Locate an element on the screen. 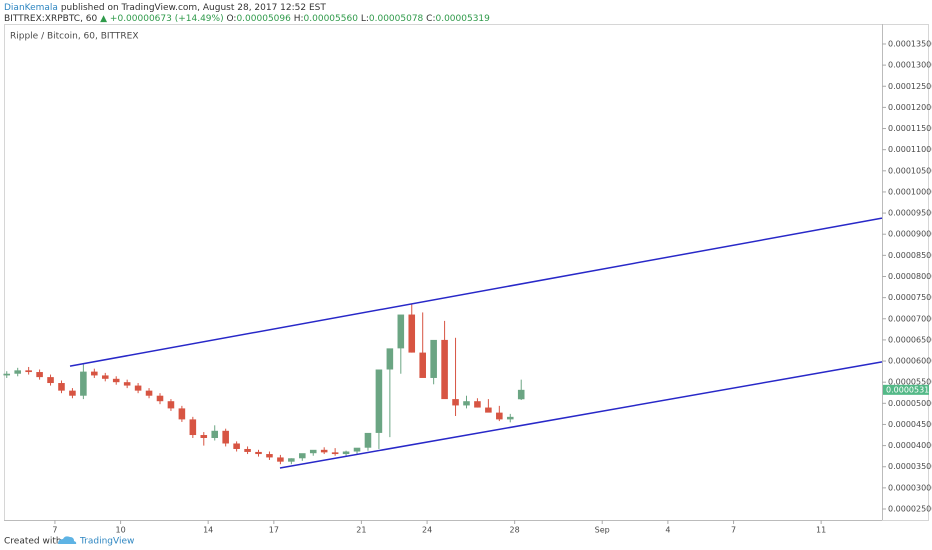 The image size is (932, 550). footer: Created with TradingView is located at coordinates (69, 541).